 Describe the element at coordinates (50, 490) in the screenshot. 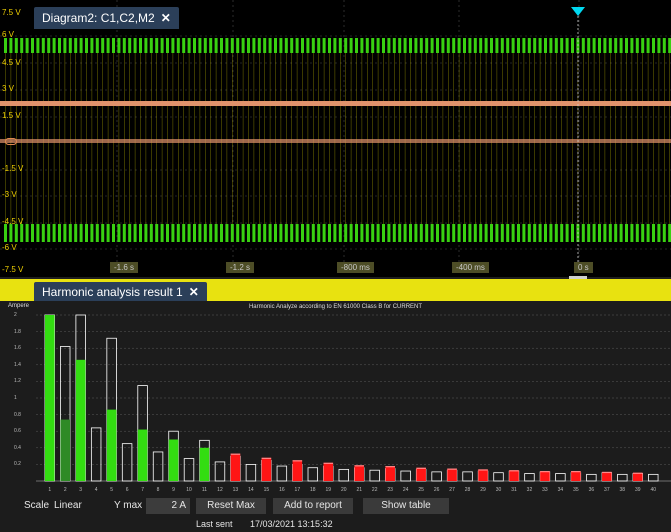

I see `x-tick-label: 1` at that location.